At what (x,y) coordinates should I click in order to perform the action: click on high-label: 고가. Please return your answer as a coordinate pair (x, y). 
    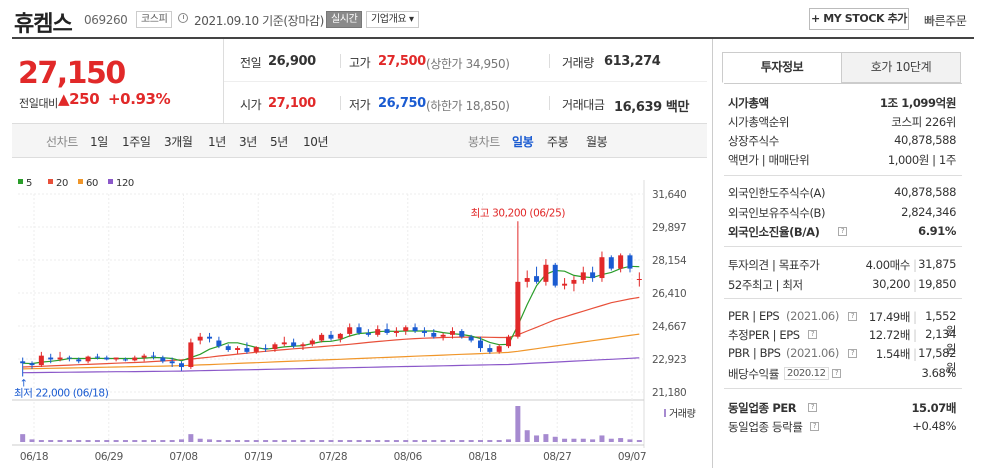
    Looking at the image, I should click on (360, 63).